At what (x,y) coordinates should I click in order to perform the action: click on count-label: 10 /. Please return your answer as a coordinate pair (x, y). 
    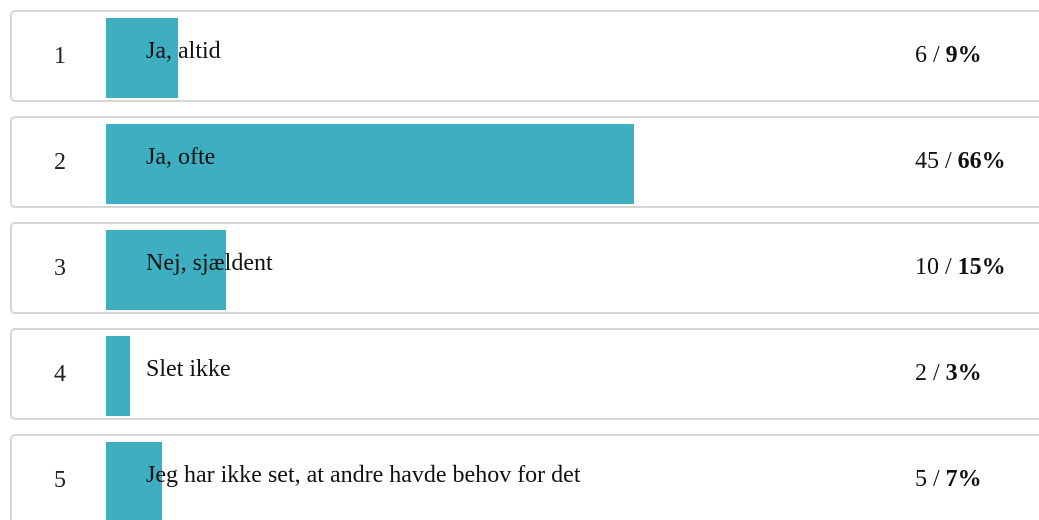
    Looking at the image, I should click on (933, 267).